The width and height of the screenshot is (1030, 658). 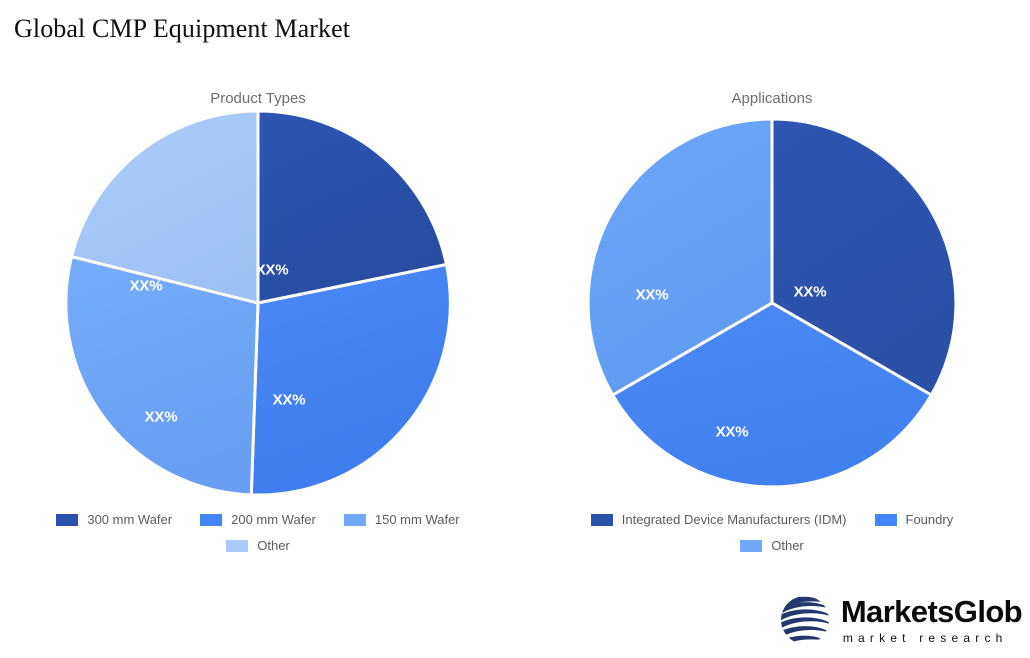 What do you see at coordinates (925, 638) in the screenshot?
I see `brand-tagline: market research` at bounding box center [925, 638].